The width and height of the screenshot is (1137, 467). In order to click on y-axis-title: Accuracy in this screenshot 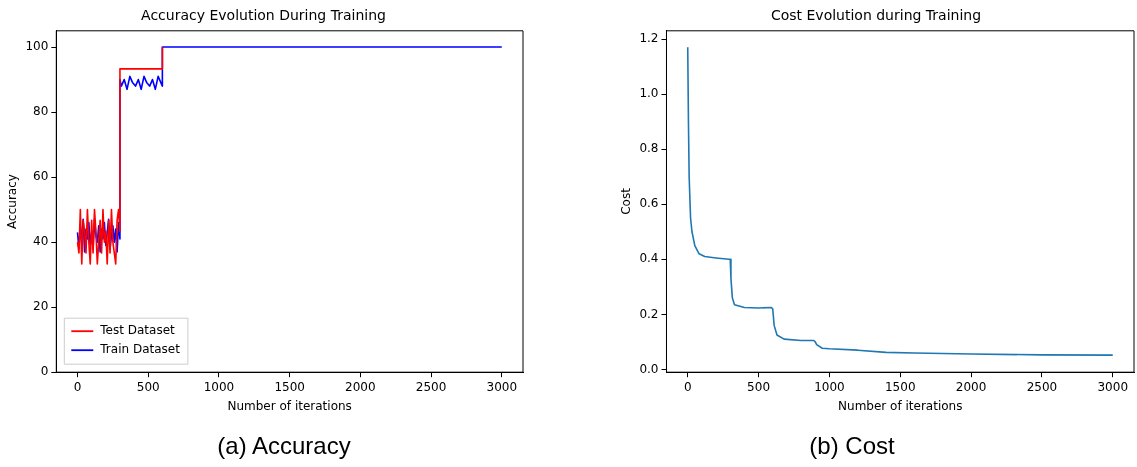, I will do `click(12, 201)`.